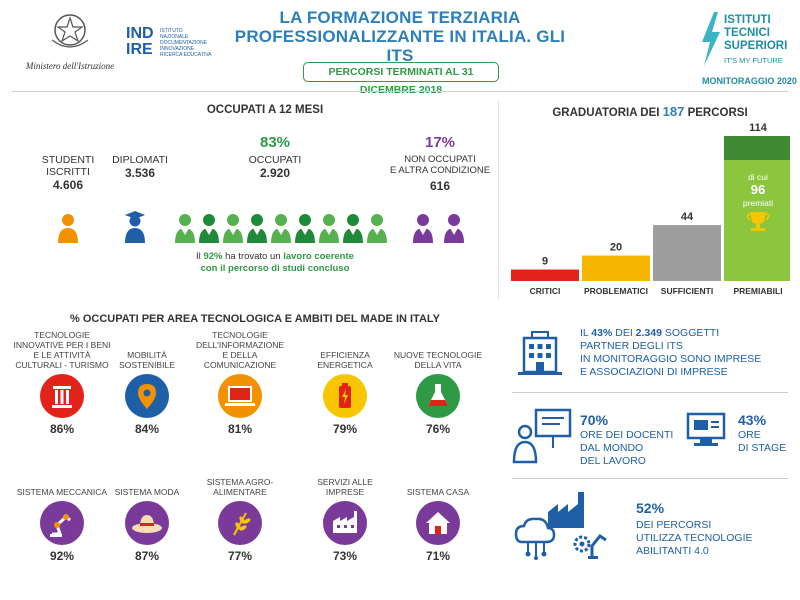  I want to click on flask-icon, so click(438, 395).